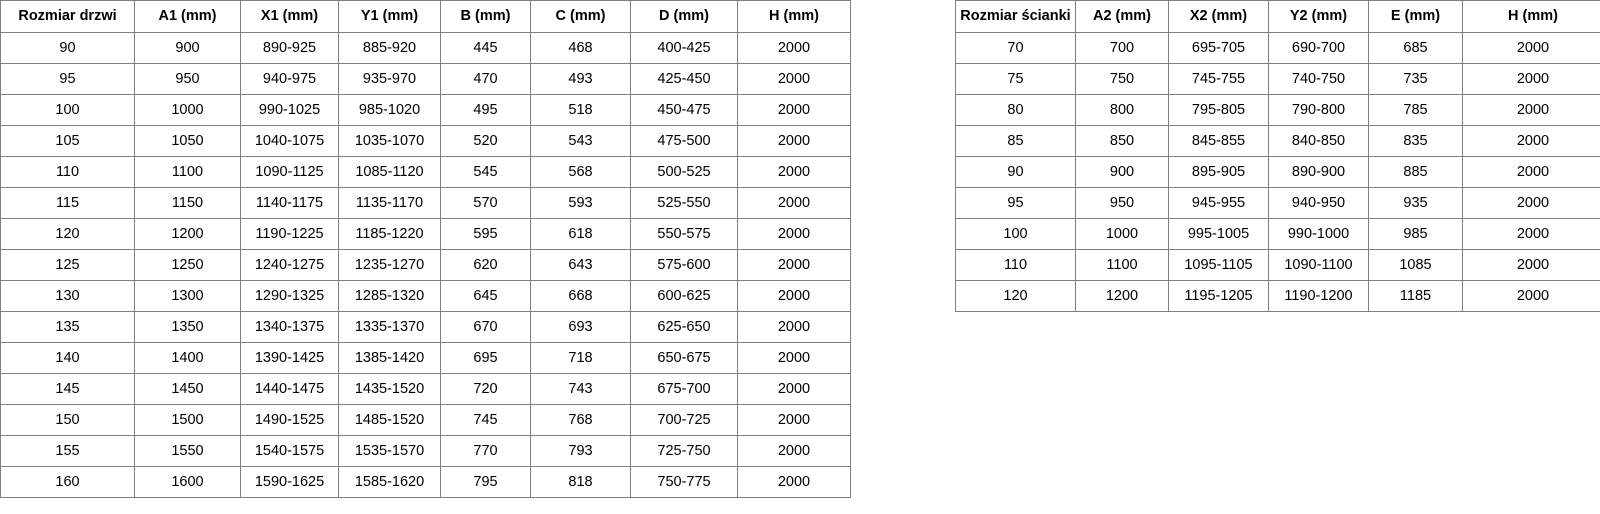 Image resolution: width=1600 pixels, height=514 pixels. Describe the element at coordinates (684, 265) in the screenshot. I see `door-cell: 575-600` at that location.